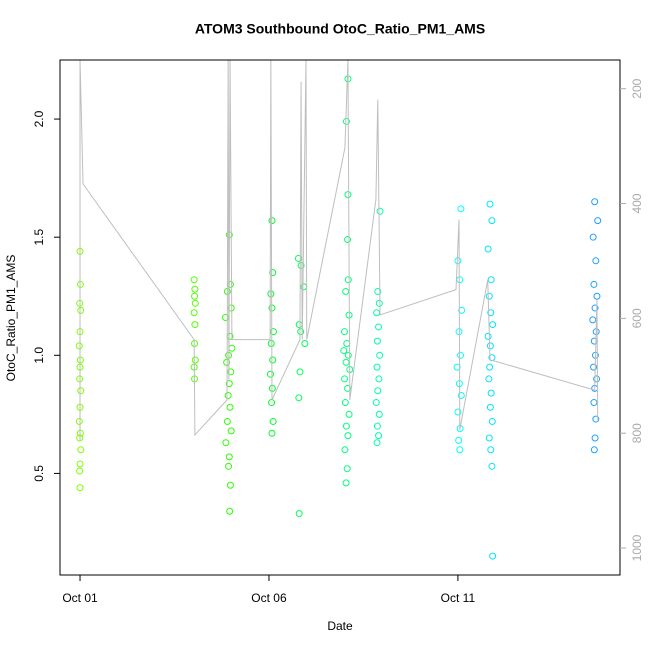 The height and width of the screenshot is (650, 650). I want to click on x-axis-title: Date, so click(340, 626).